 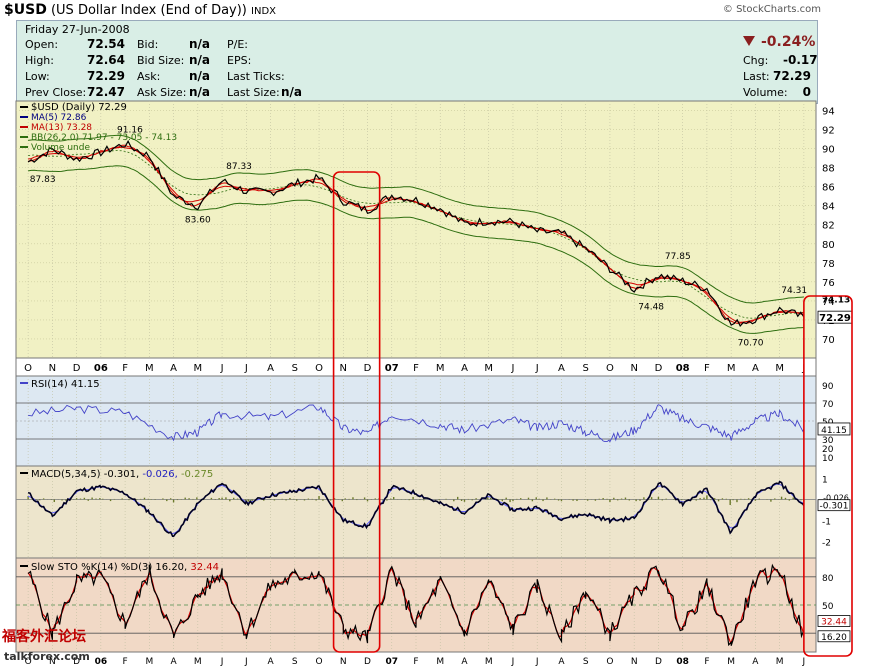 I want to click on chg-value: -0.17, so click(x=800, y=60).